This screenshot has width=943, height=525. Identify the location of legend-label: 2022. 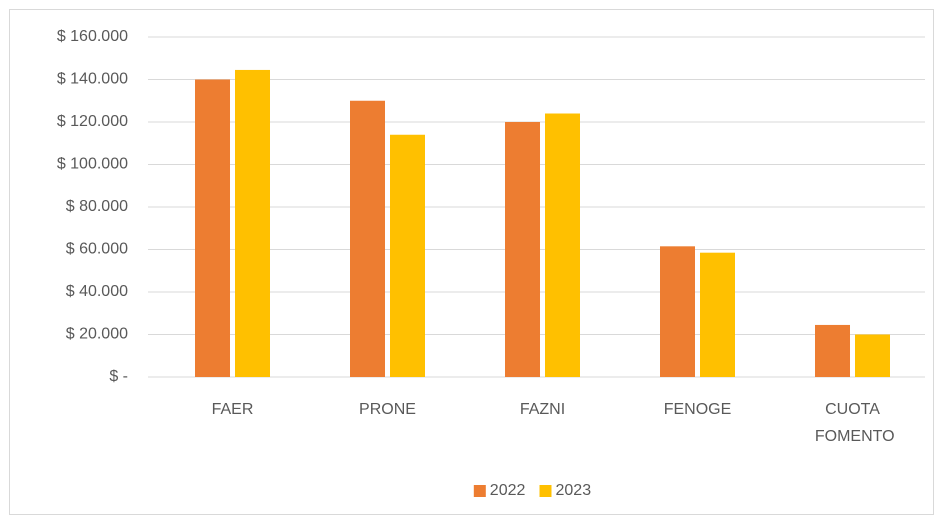
(508, 490).